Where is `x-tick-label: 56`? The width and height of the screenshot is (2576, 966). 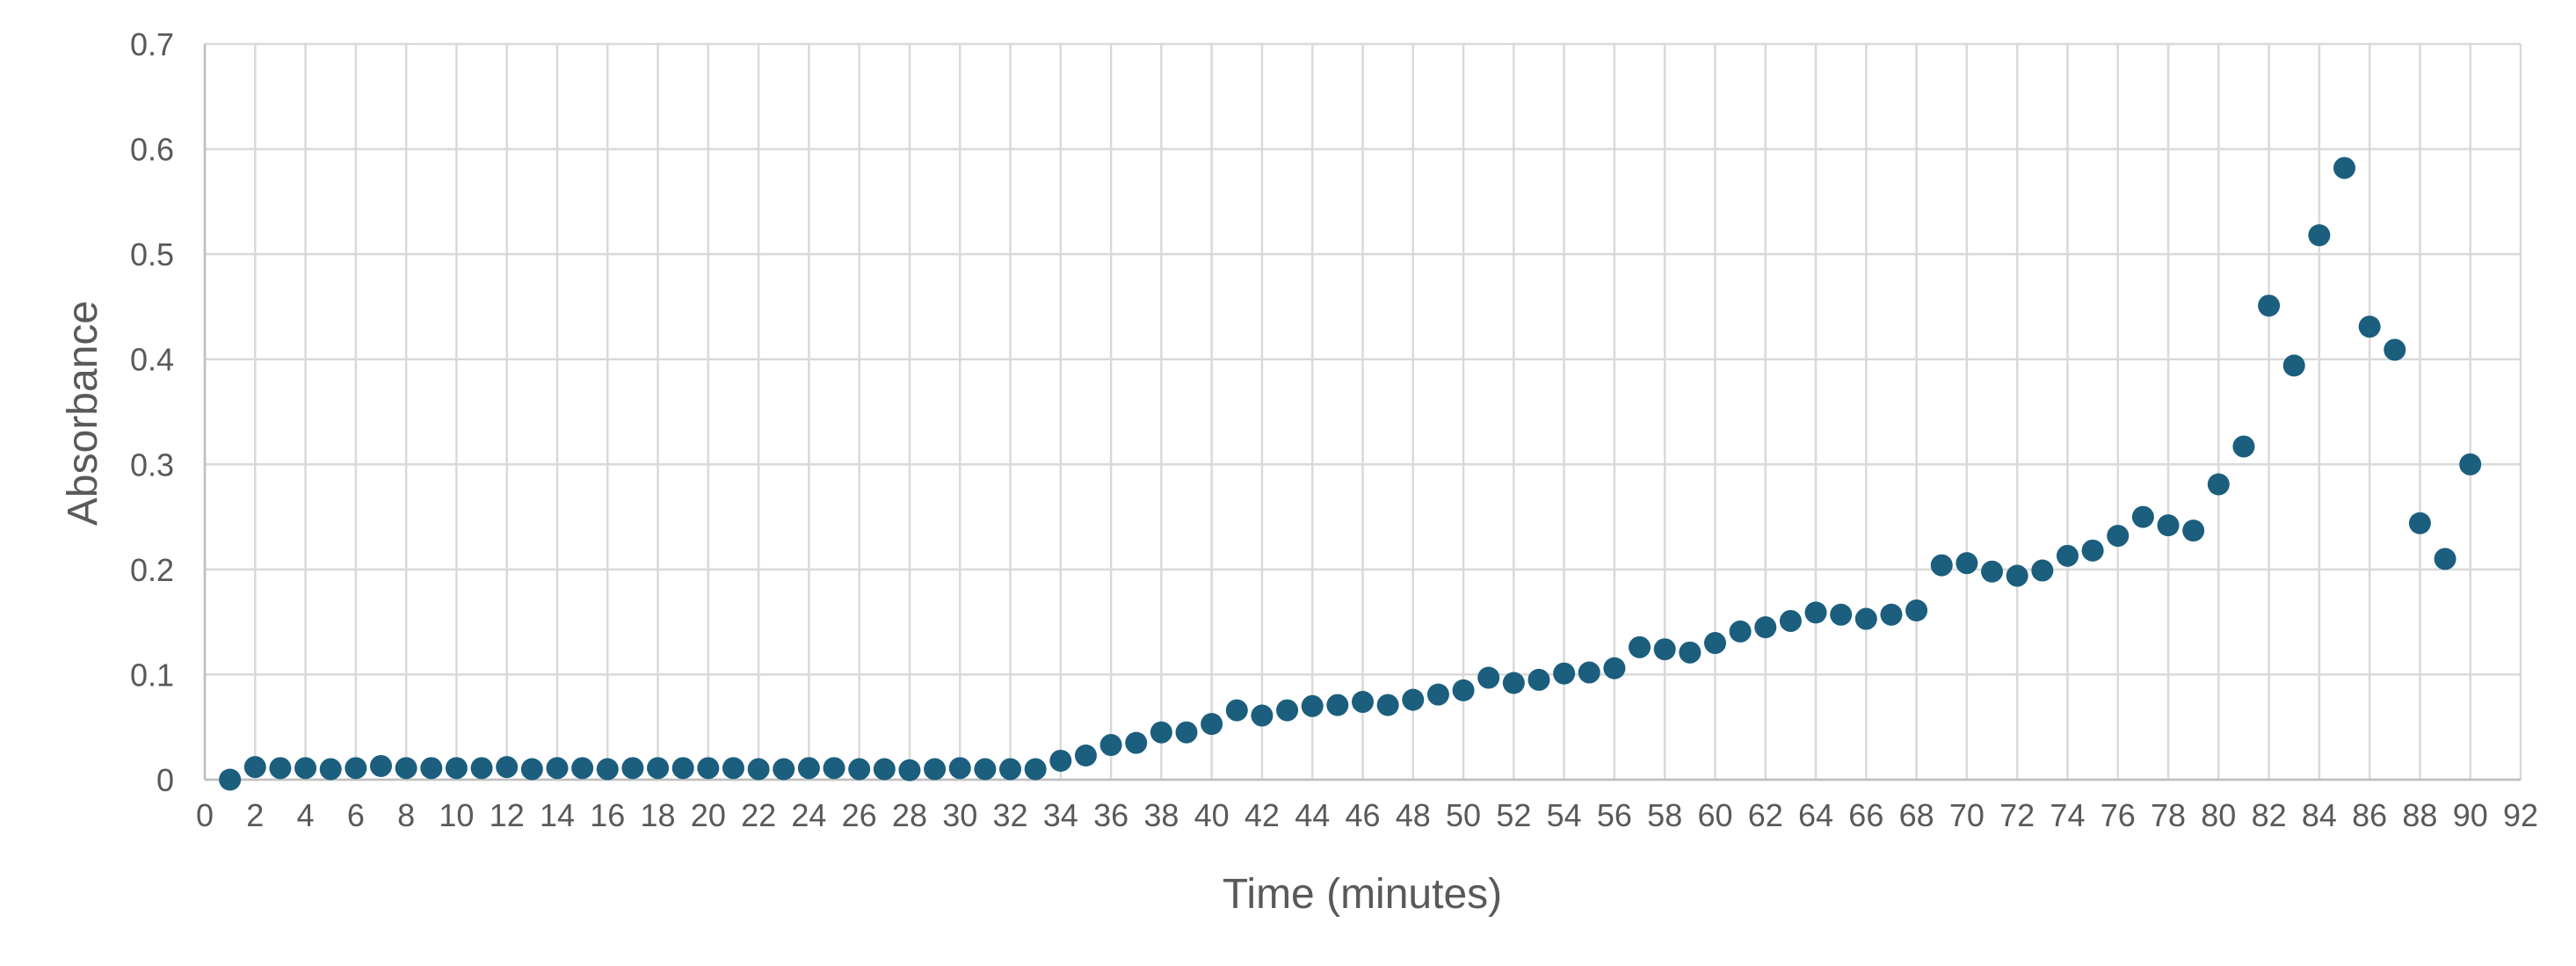 x-tick-label: 56 is located at coordinates (1614, 815).